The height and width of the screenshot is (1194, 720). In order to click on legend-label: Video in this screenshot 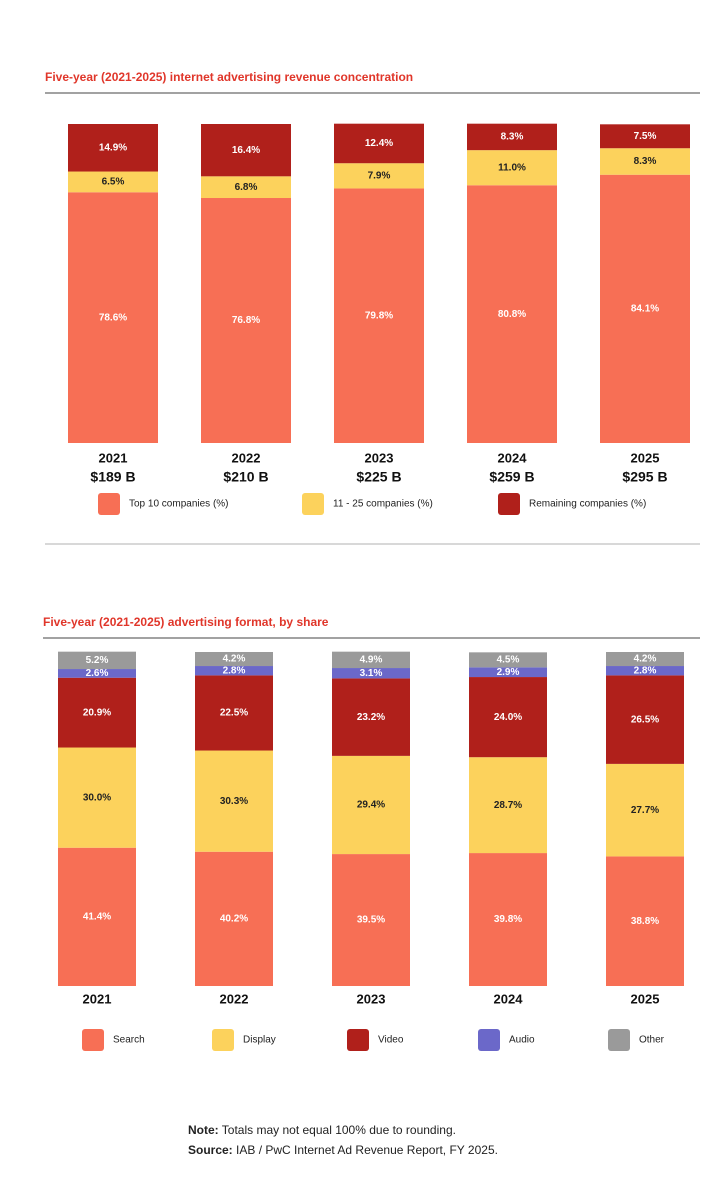, I will do `click(391, 1040)`.